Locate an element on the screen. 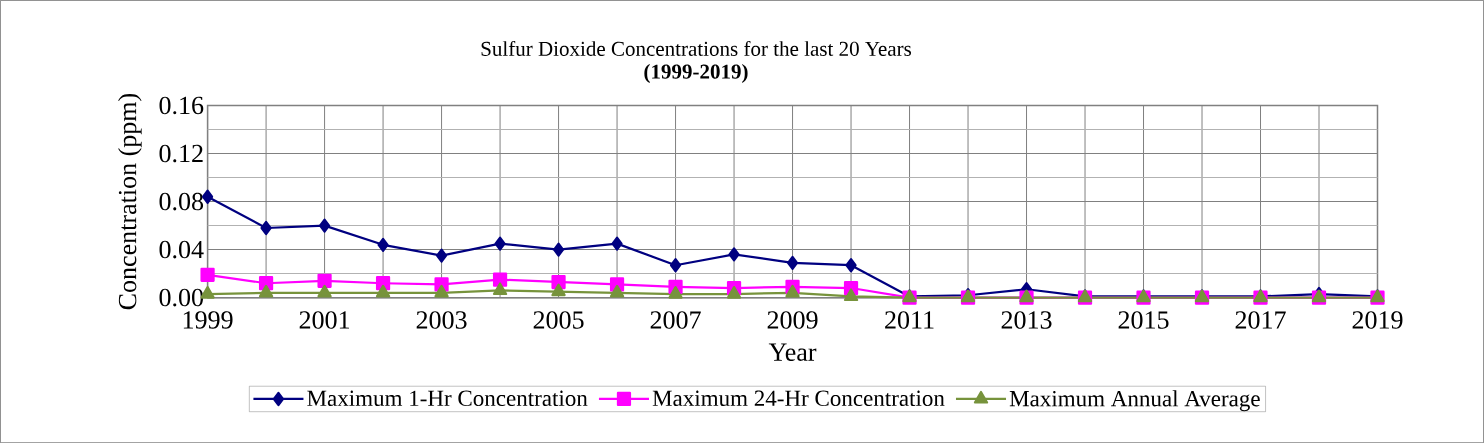 The width and height of the screenshot is (1484, 443). x-tick-label: 2013 is located at coordinates (1026, 320).